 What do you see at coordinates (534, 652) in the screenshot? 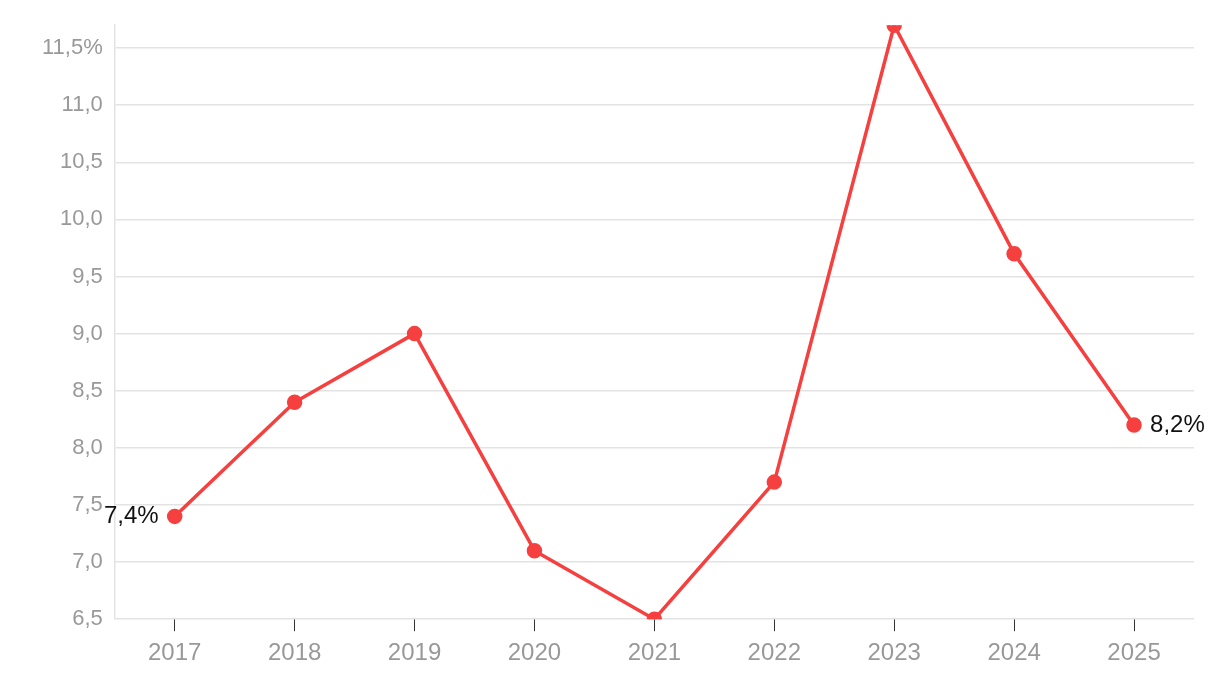
I see `x-tick-label: 2020` at bounding box center [534, 652].